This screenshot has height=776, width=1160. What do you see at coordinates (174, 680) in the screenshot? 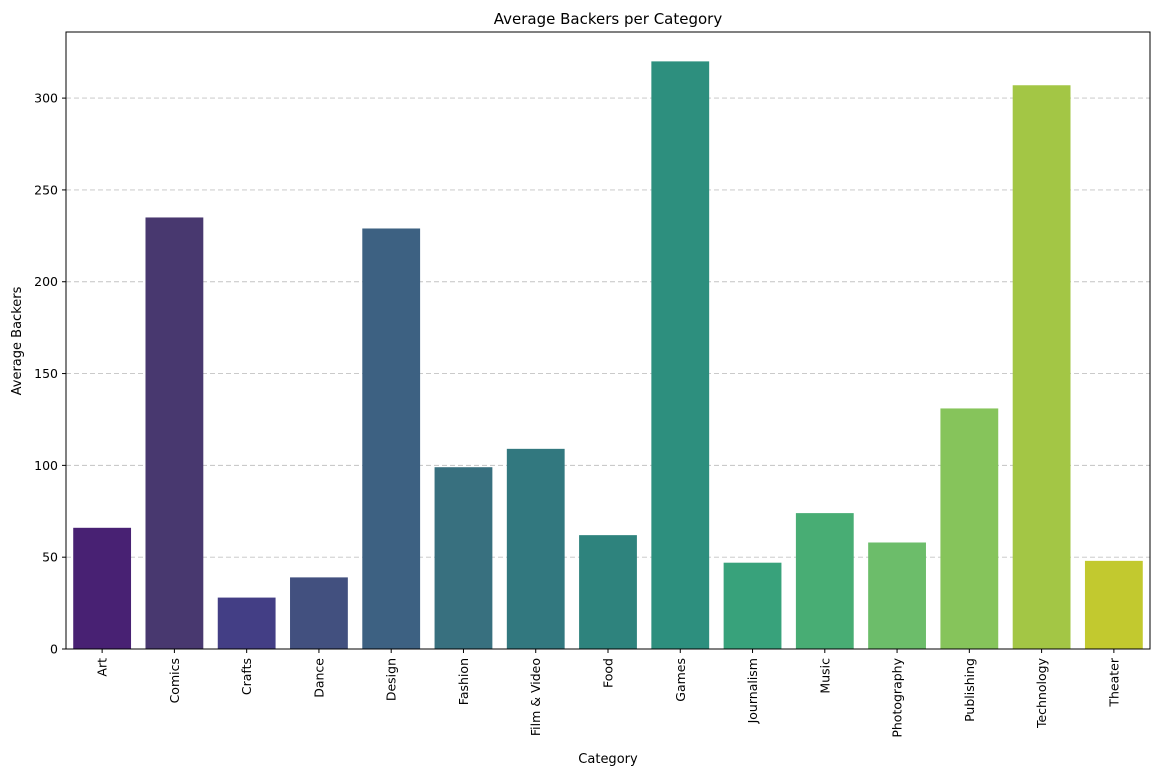
I see `x-tick-label-1: Comics` at bounding box center [174, 680].